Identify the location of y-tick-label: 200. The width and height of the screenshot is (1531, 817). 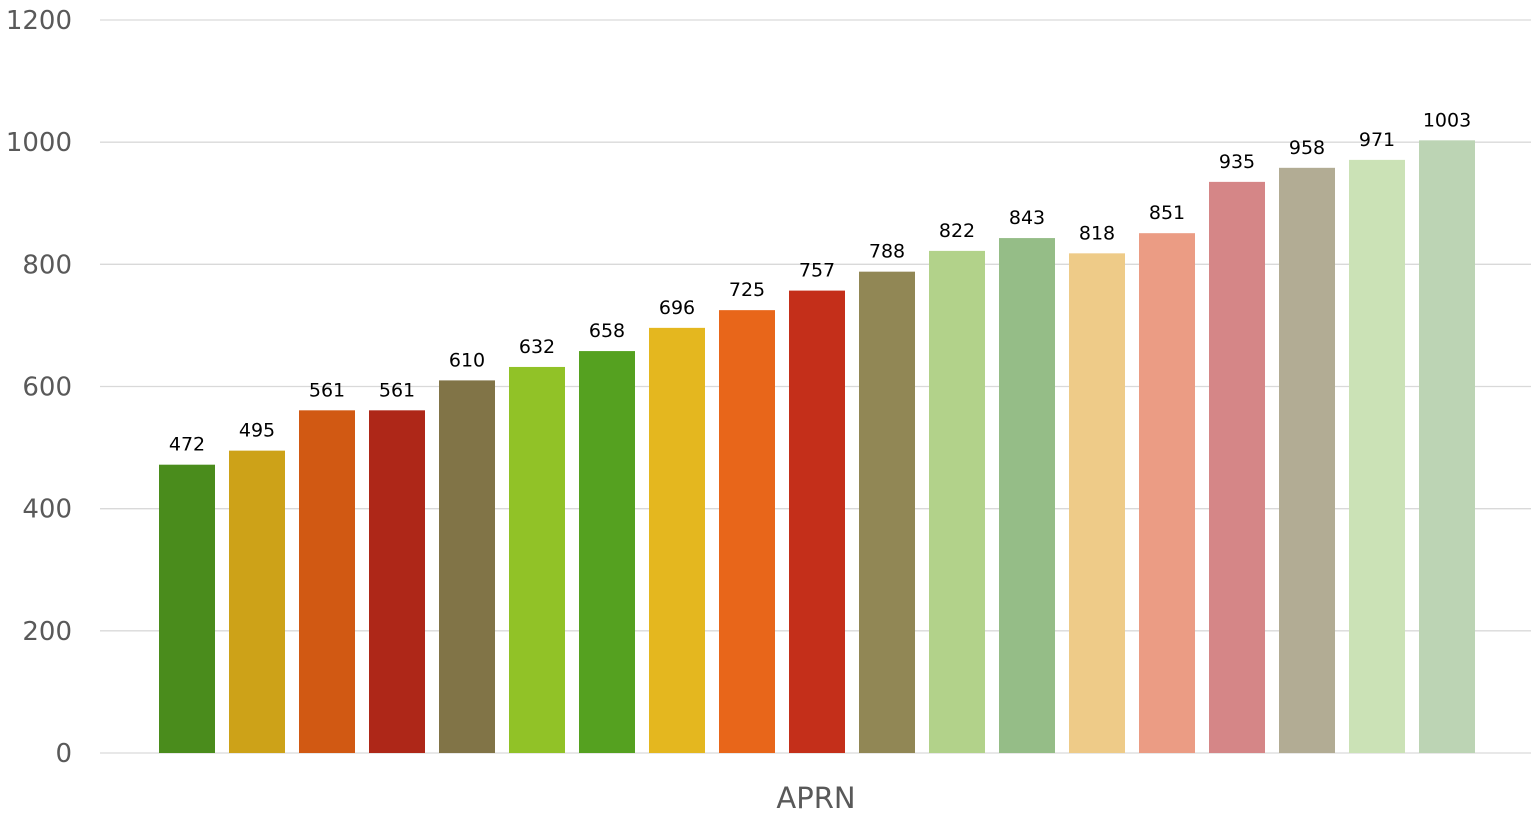
(47, 632).